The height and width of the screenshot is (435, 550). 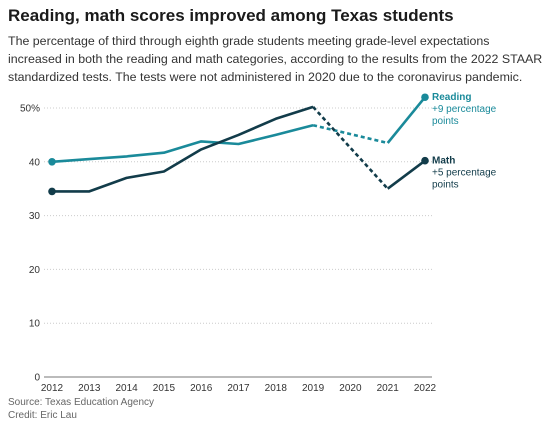 What do you see at coordinates (313, 388) in the screenshot?
I see `x-tick-label: 2019` at bounding box center [313, 388].